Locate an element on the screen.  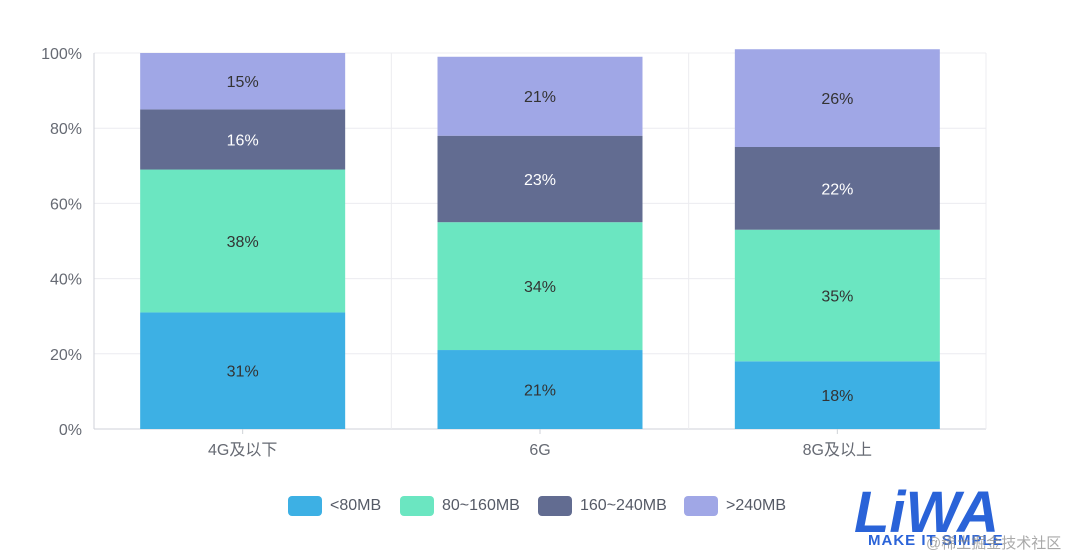
logo-brand-text: LiWA is located at coordinates (926, 512).